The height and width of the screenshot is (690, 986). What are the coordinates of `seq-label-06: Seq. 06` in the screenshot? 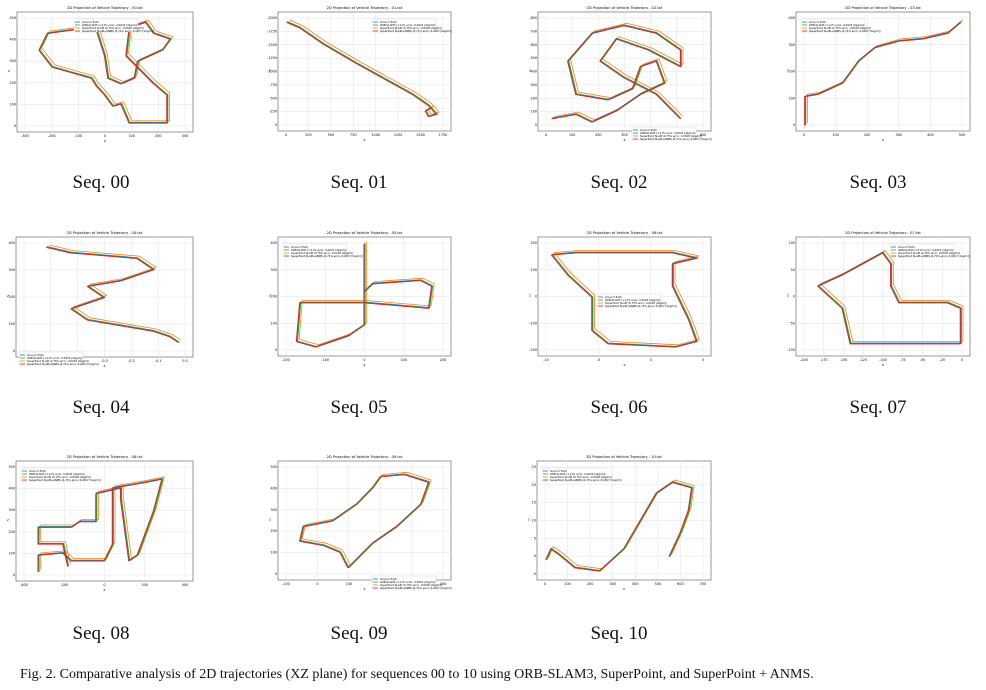 It's located at (619, 407).